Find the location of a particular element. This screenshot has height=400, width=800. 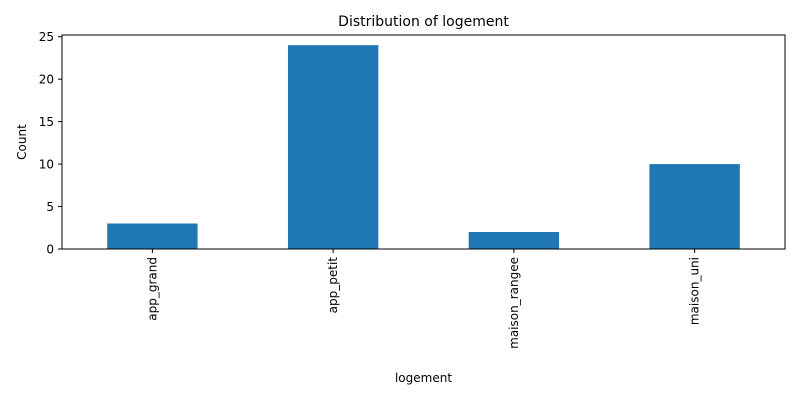

y-tick-label: 0 is located at coordinates (50, 250).